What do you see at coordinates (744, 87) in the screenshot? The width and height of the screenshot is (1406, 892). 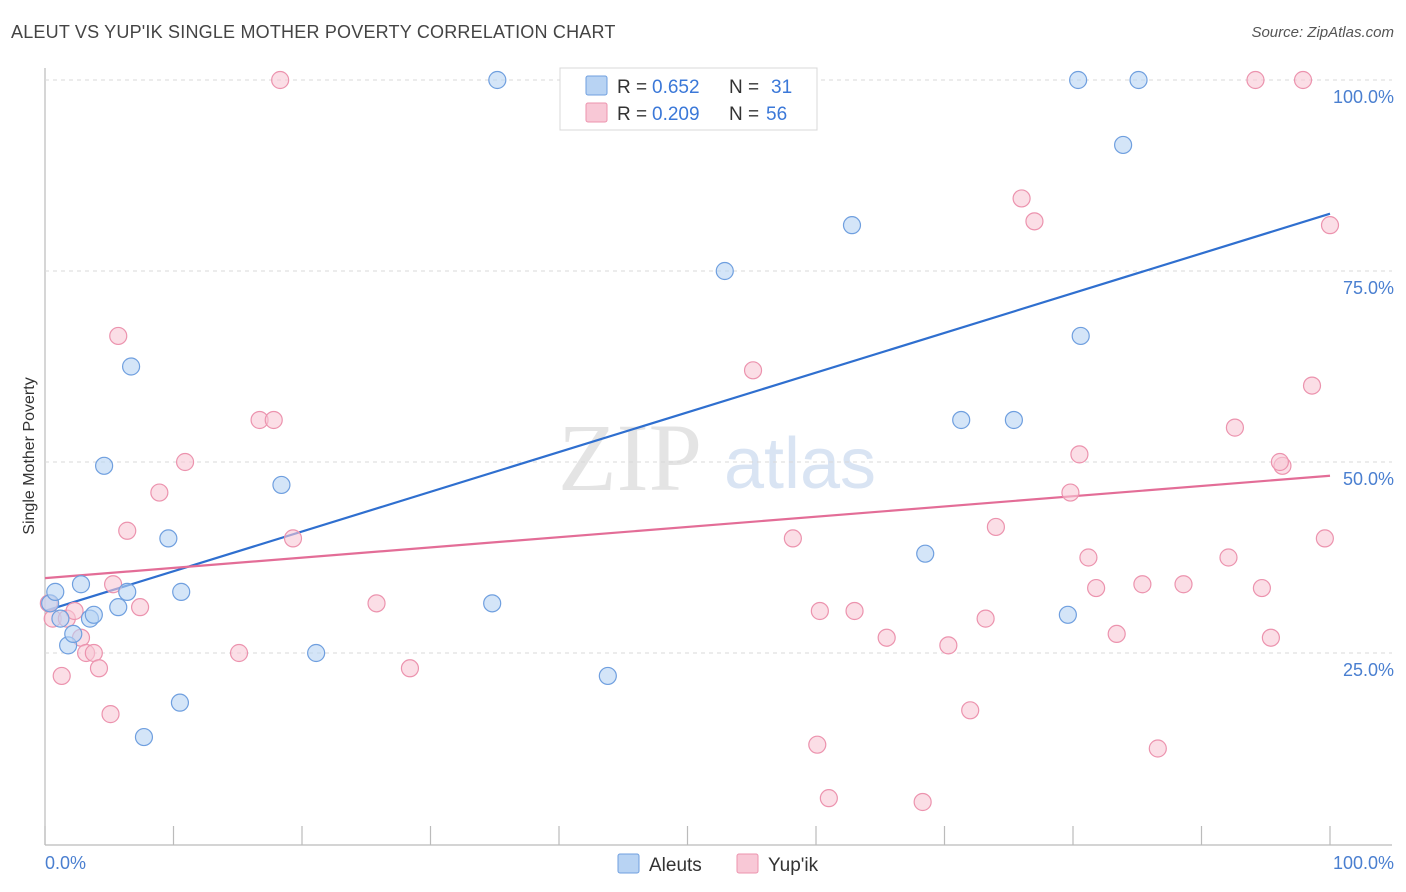 I see `legend-n-label-aleuts: N =` at bounding box center [744, 87].